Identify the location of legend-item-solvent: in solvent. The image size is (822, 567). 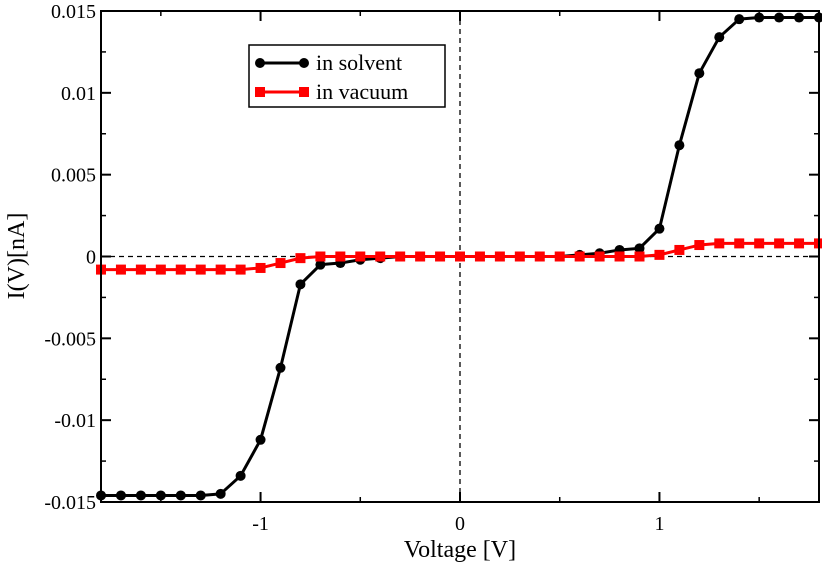
(328, 62).